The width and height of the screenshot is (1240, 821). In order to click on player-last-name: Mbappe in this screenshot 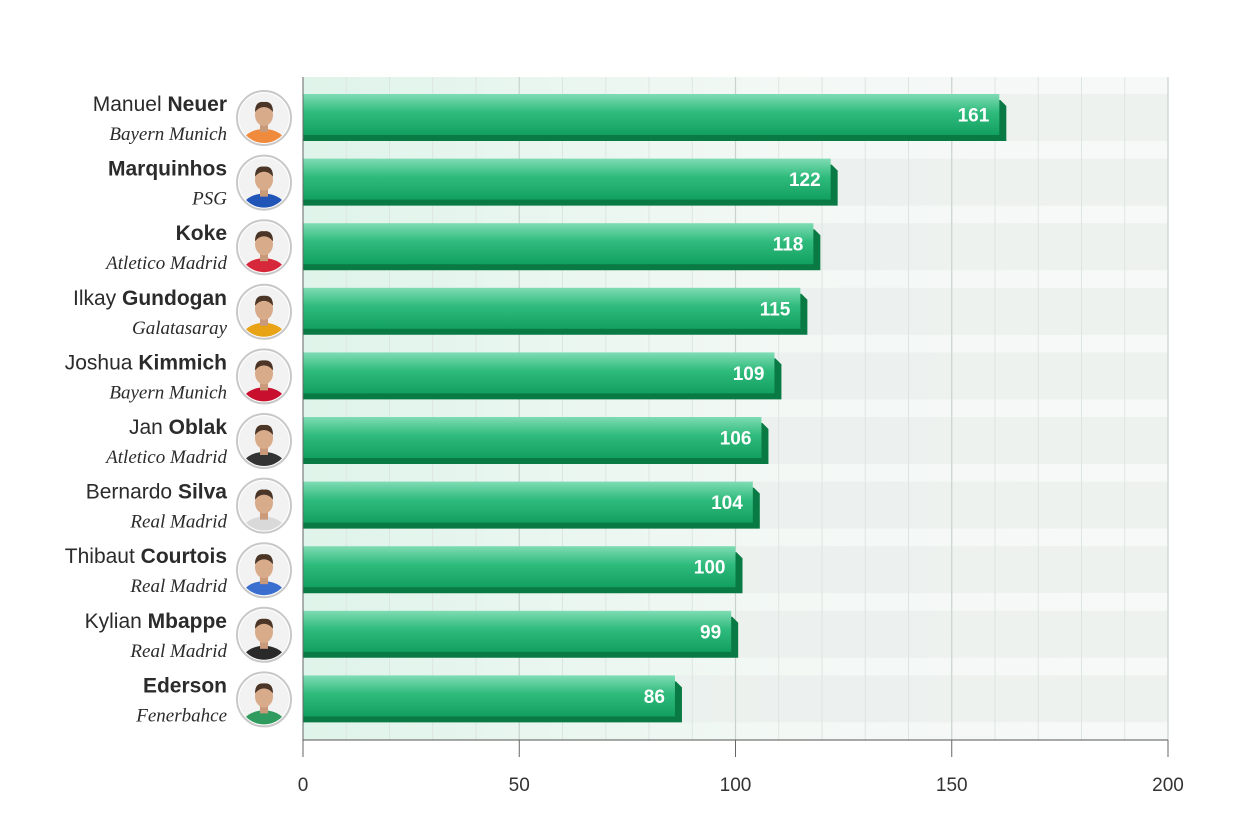, I will do `click(187, 621)`.